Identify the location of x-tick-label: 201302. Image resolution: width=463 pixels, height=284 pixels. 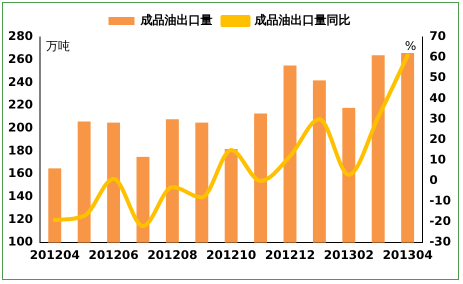
(349, 255).